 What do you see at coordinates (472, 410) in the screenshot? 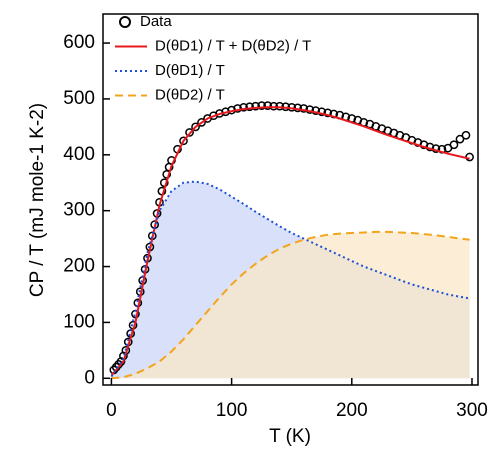
I see `x-tick-label: 300` at bounding box center [472, 410].